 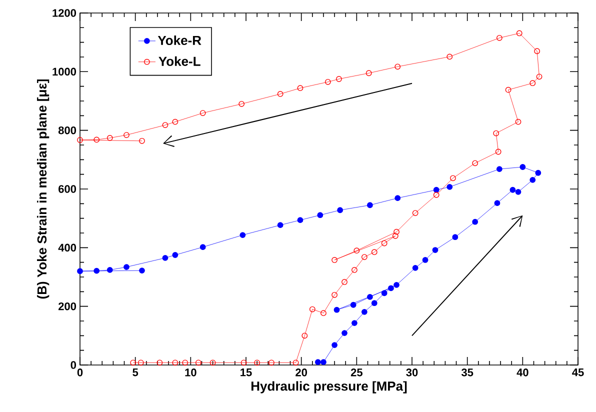 What do you see at coordinates (301, 372) in the screenshot?
I see `x-tick-label: 20` at bounding box center [301, 372].